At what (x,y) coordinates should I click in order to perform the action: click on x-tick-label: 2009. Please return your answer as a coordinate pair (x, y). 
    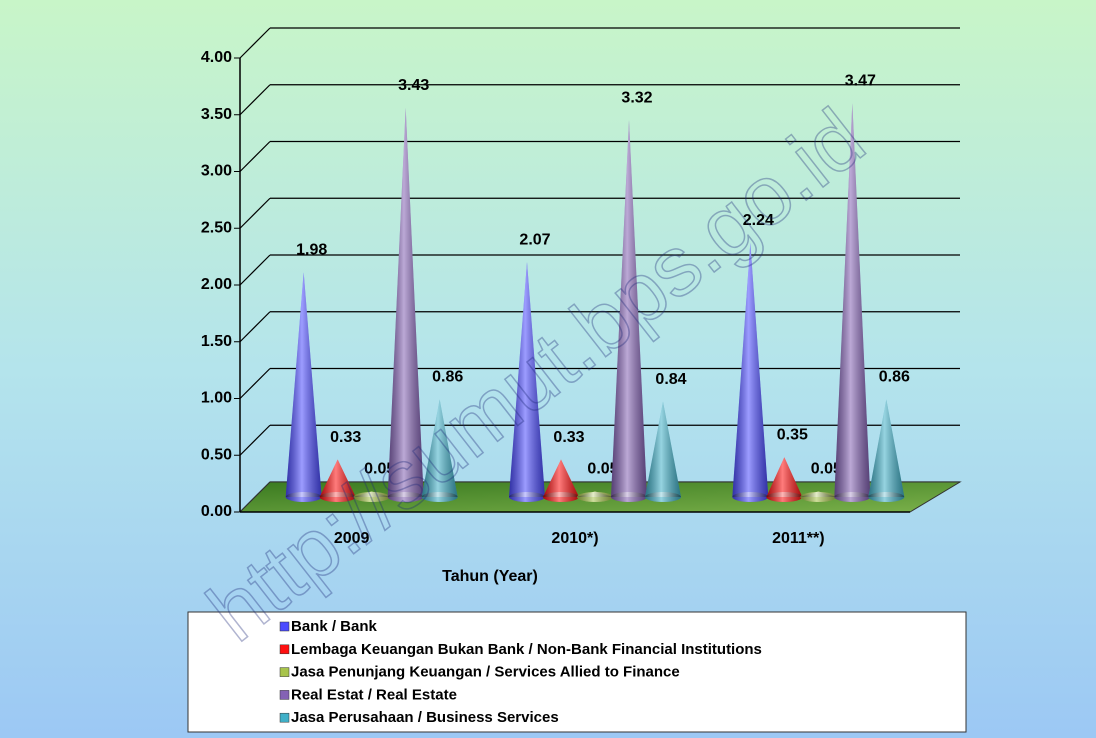
    Looking at the image, I should click on (352, 538).